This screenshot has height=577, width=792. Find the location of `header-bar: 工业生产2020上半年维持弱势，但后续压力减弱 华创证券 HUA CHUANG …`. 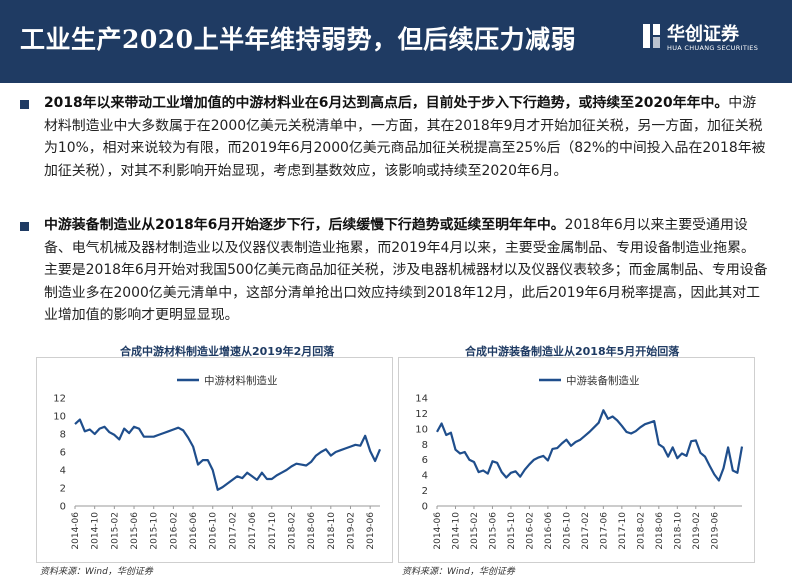

header-bar: 工业生产2020上半年维持弱势，但后续压力减弱 华创证券 HUA CHUANG … is located at coordinates (396, 41).